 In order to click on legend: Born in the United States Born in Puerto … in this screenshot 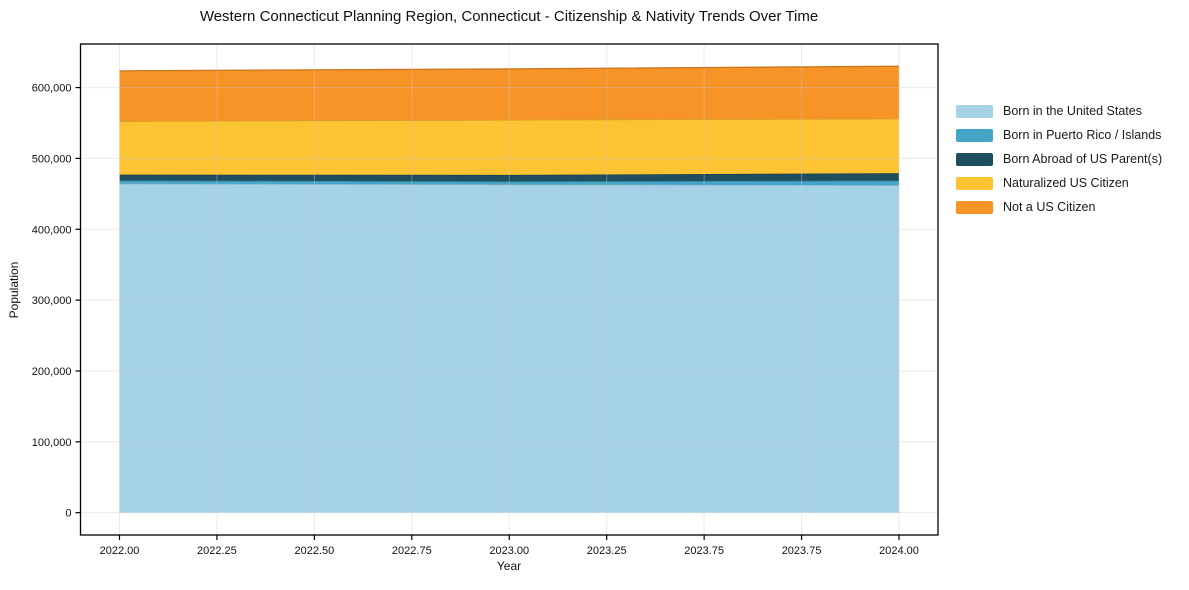, I will do `click(1059, 159)`.